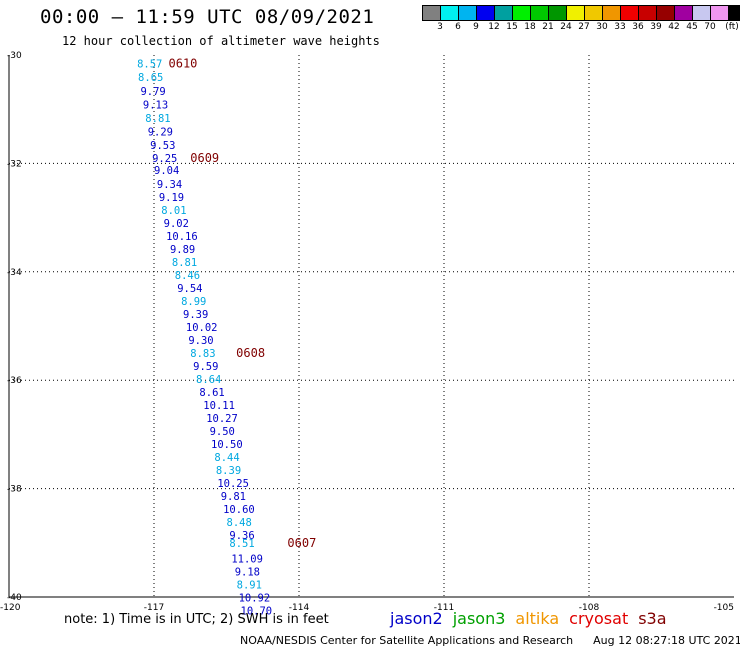 This screenshot has width=740, height=650. I want to click on legend-tick-label: 12, so click(494, 27).